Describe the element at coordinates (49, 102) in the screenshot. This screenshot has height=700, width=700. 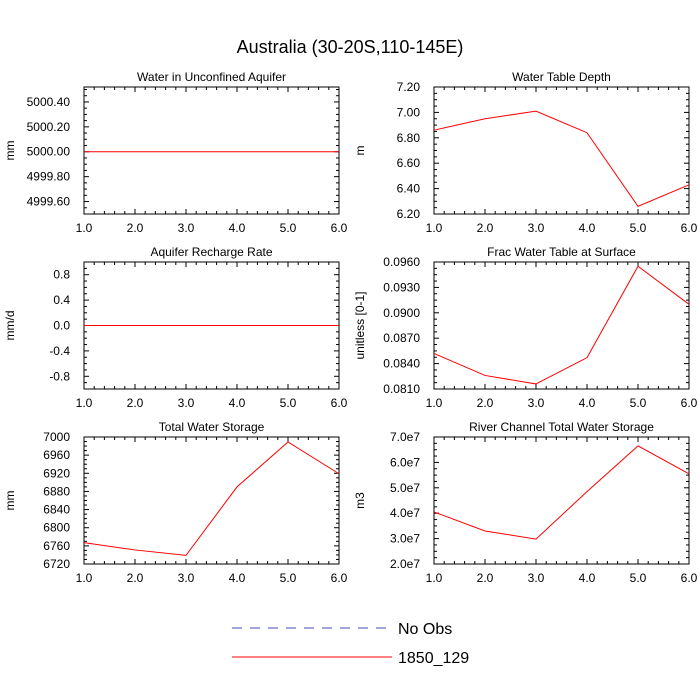
I see `y-tick-label: 5000.40` at that location.